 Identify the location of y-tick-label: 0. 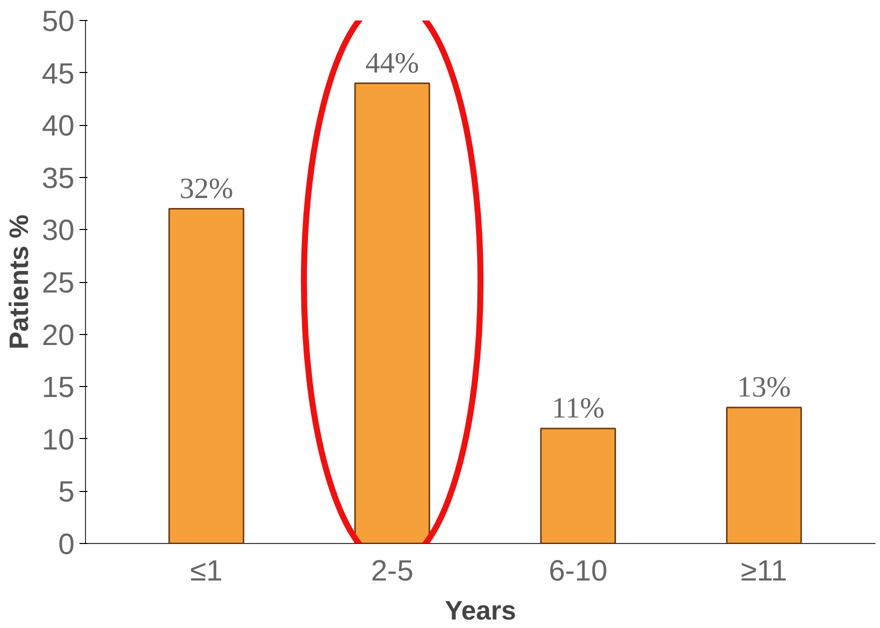
(66, 544).